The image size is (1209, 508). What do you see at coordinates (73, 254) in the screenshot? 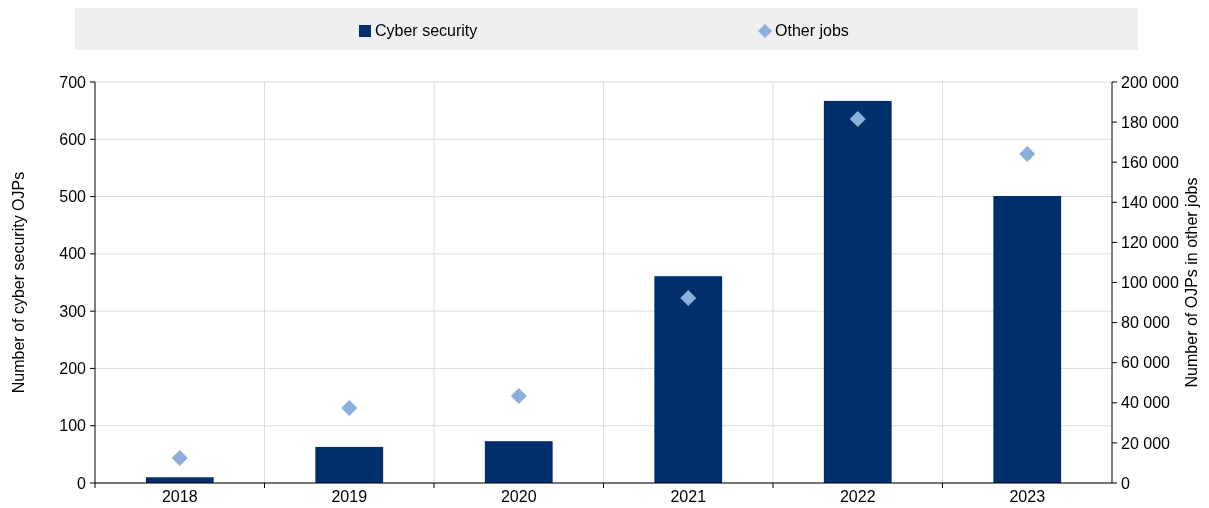
I see `y-tick-label: 400` at bounding box center [73, 254].